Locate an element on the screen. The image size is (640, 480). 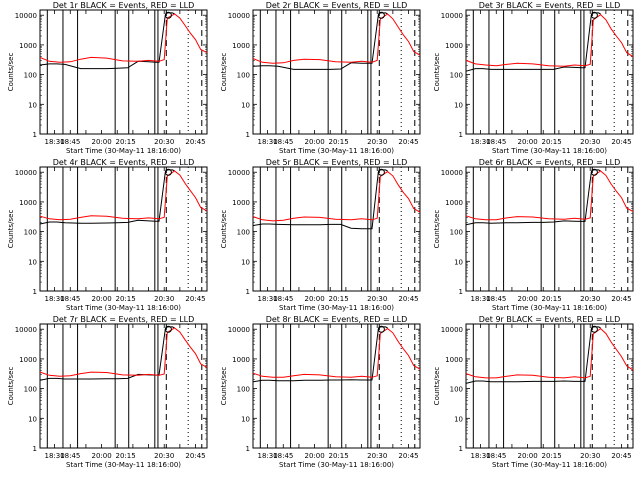
panel-title: Det 5r BLACK = Events, RED = LLD is located at coordinates (337, 162).